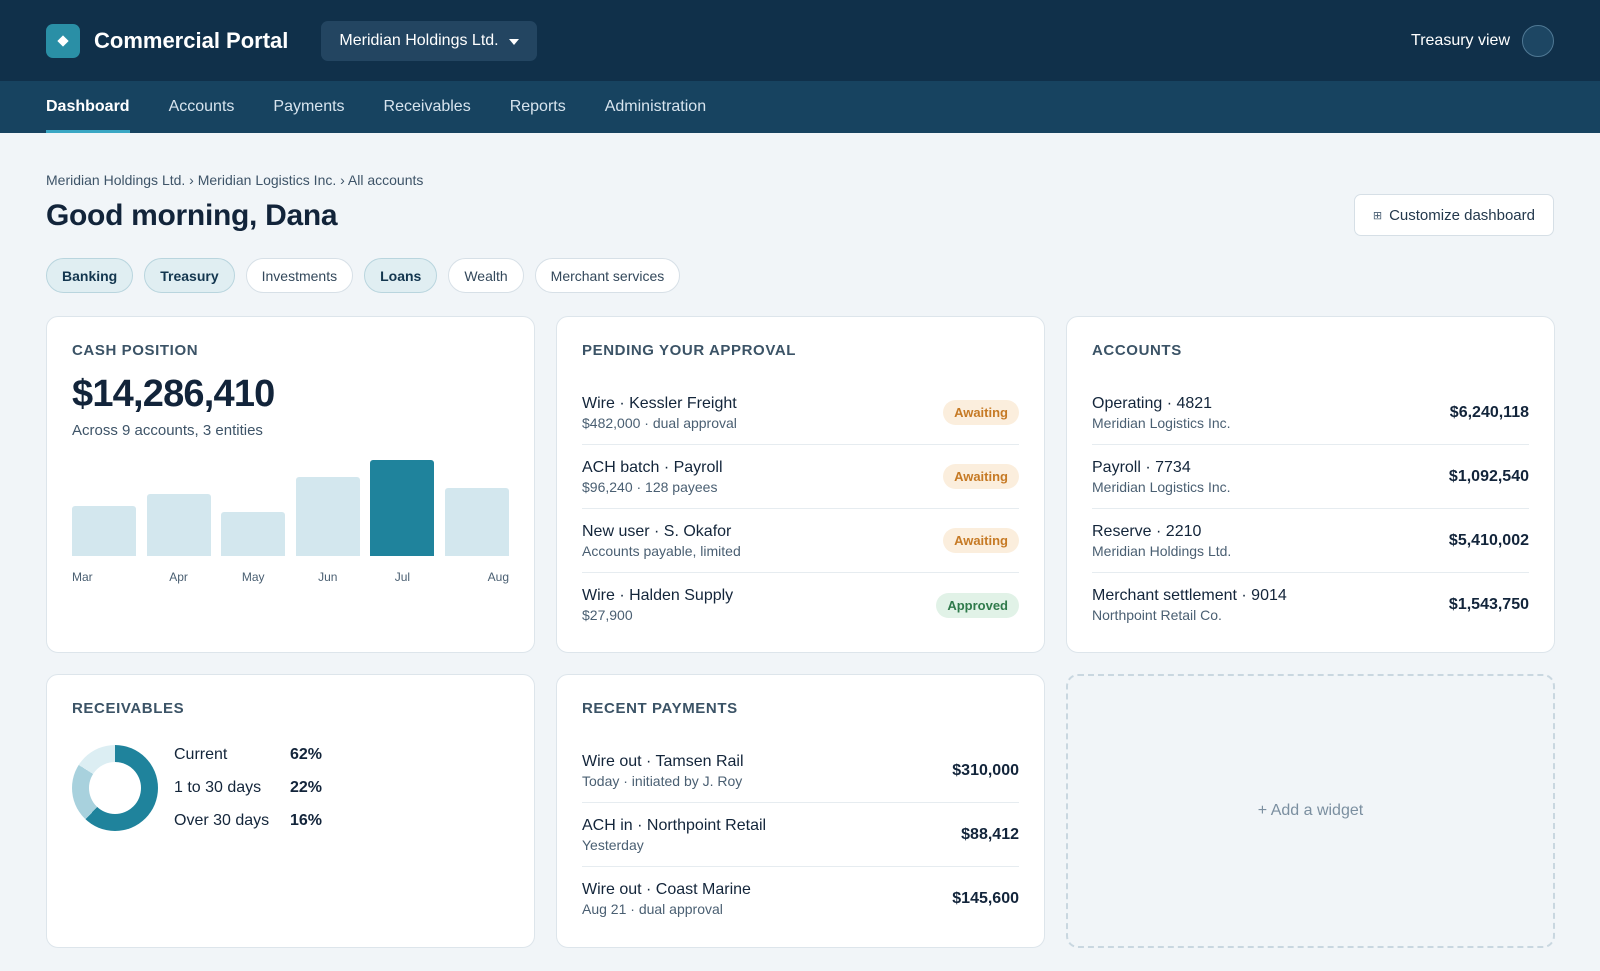  I want to click on chip-loans: Loans, so click(401, 275).